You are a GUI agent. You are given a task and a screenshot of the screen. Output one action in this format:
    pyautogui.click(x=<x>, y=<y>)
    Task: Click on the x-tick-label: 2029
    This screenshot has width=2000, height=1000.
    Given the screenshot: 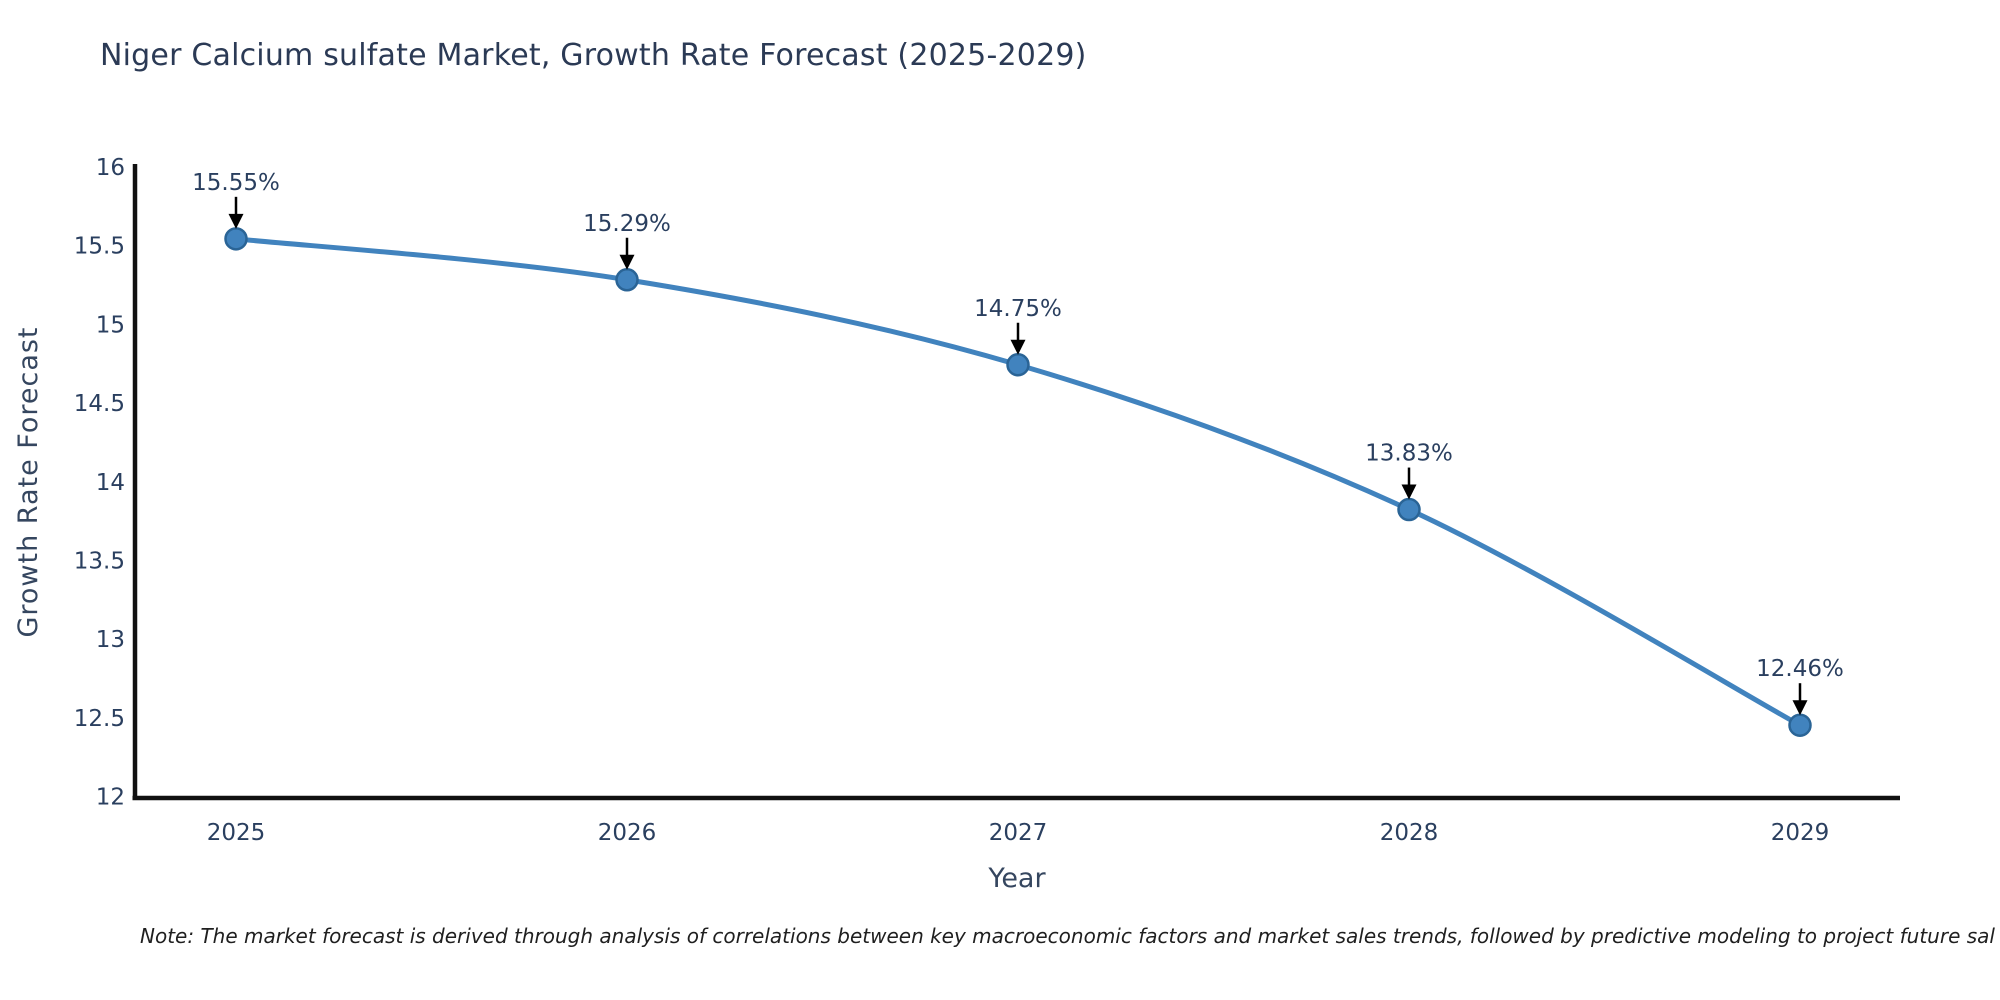 What is the action you would take?
    pyautogui.click(x=1800, y=833)
    